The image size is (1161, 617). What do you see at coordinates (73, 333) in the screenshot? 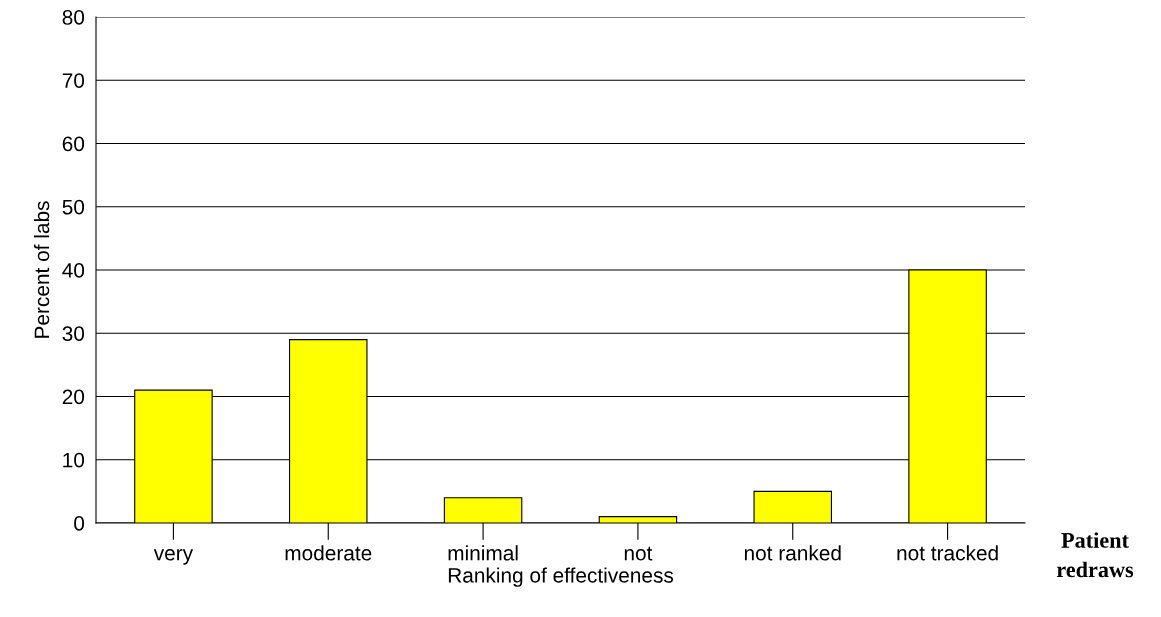
I see `y-tick-label: 30` at bounding box center [73, 333].